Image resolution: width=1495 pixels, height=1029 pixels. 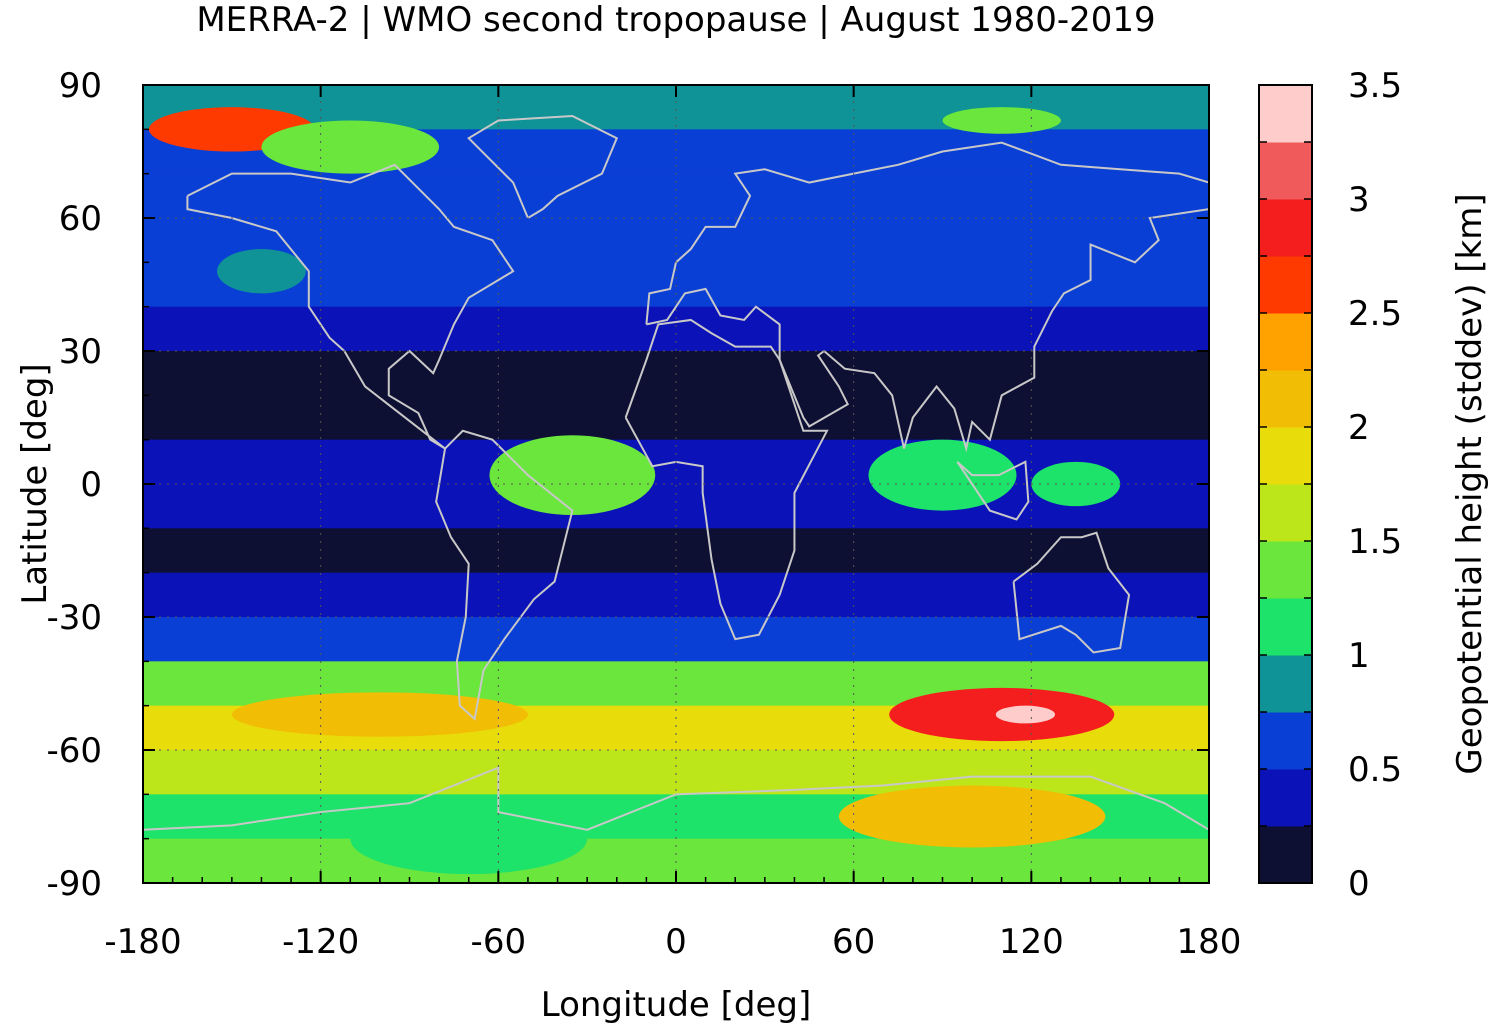 What do you see at coordinates (1359, 656) in the screenshot?
I see `colorbar-tick-label: 1` at bounding box center [1359, 656].